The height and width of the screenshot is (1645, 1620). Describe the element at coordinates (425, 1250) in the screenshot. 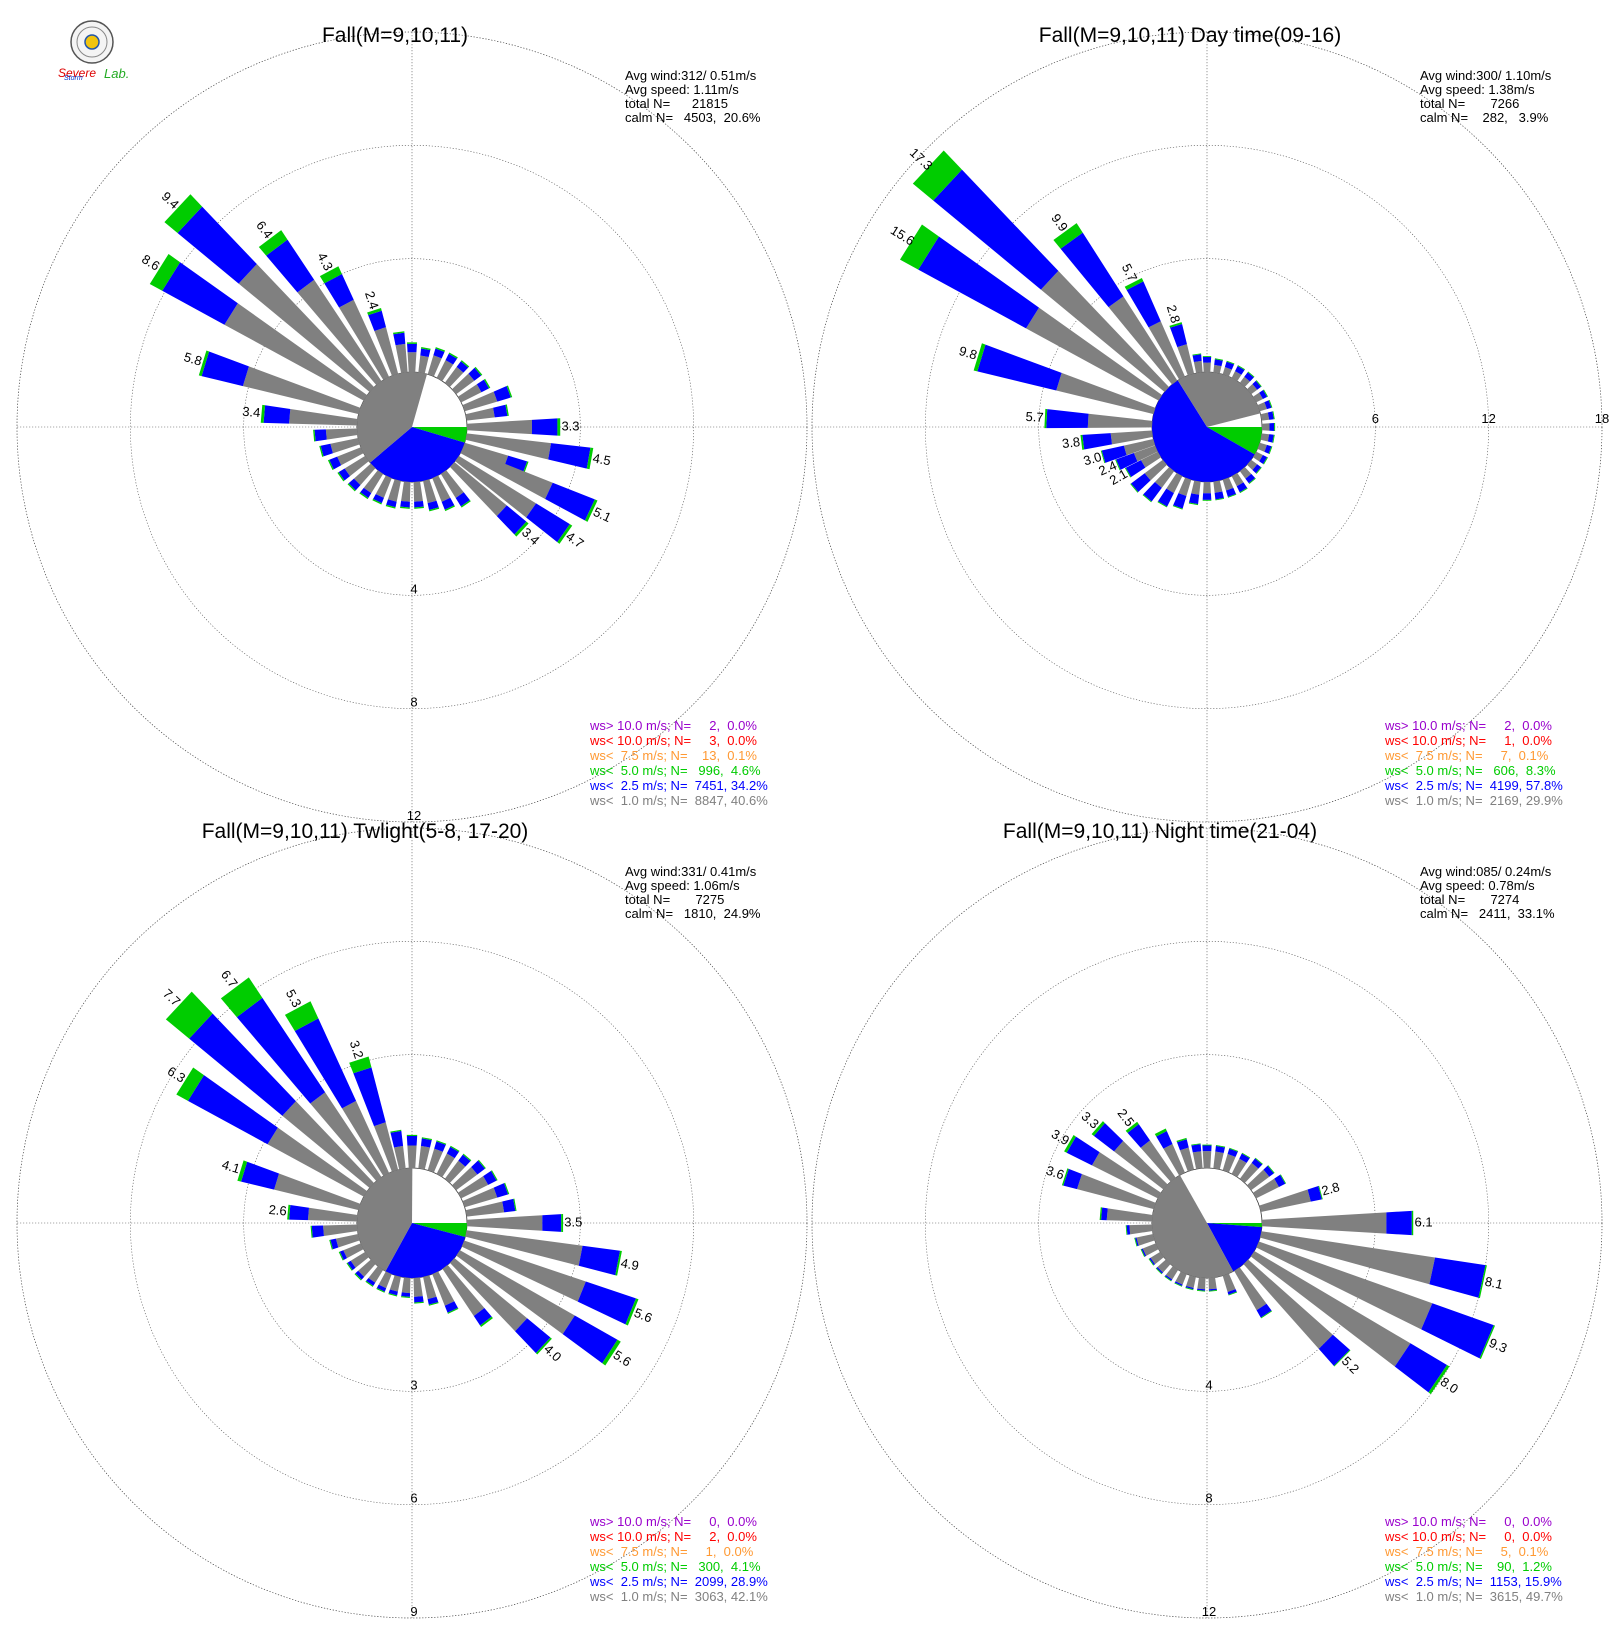

I see `calm-pie-blue` at that location.